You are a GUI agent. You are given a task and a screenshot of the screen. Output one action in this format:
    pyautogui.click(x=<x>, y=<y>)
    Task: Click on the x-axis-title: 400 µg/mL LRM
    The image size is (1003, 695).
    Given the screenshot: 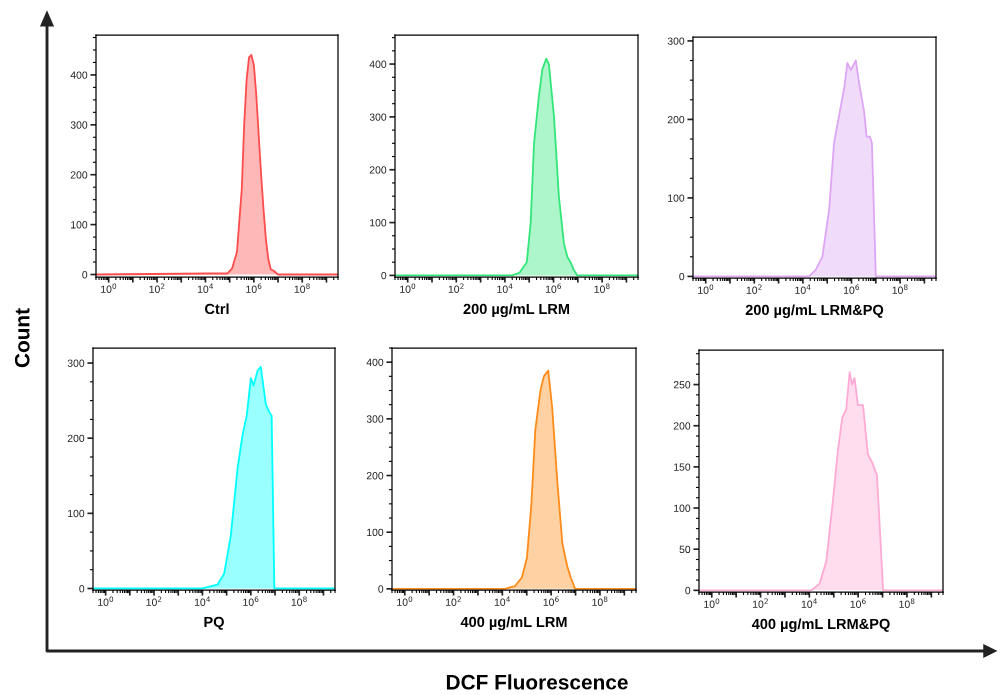 What is the action you would take?
    pyautogui.click(x=513, y=623)
    